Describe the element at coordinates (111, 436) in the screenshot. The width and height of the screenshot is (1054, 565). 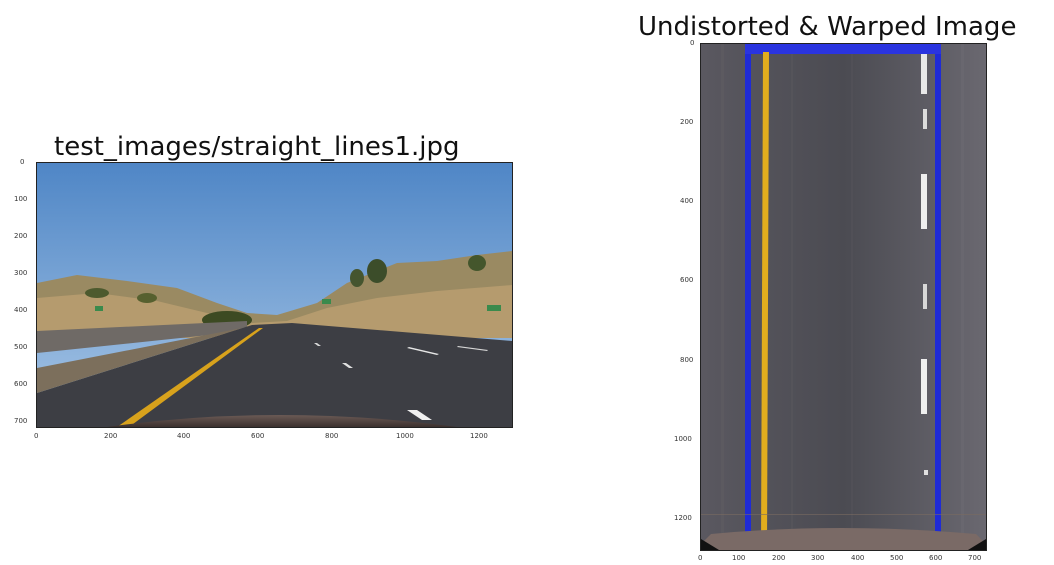
I see `left-x-tick-label: 200` at that location.